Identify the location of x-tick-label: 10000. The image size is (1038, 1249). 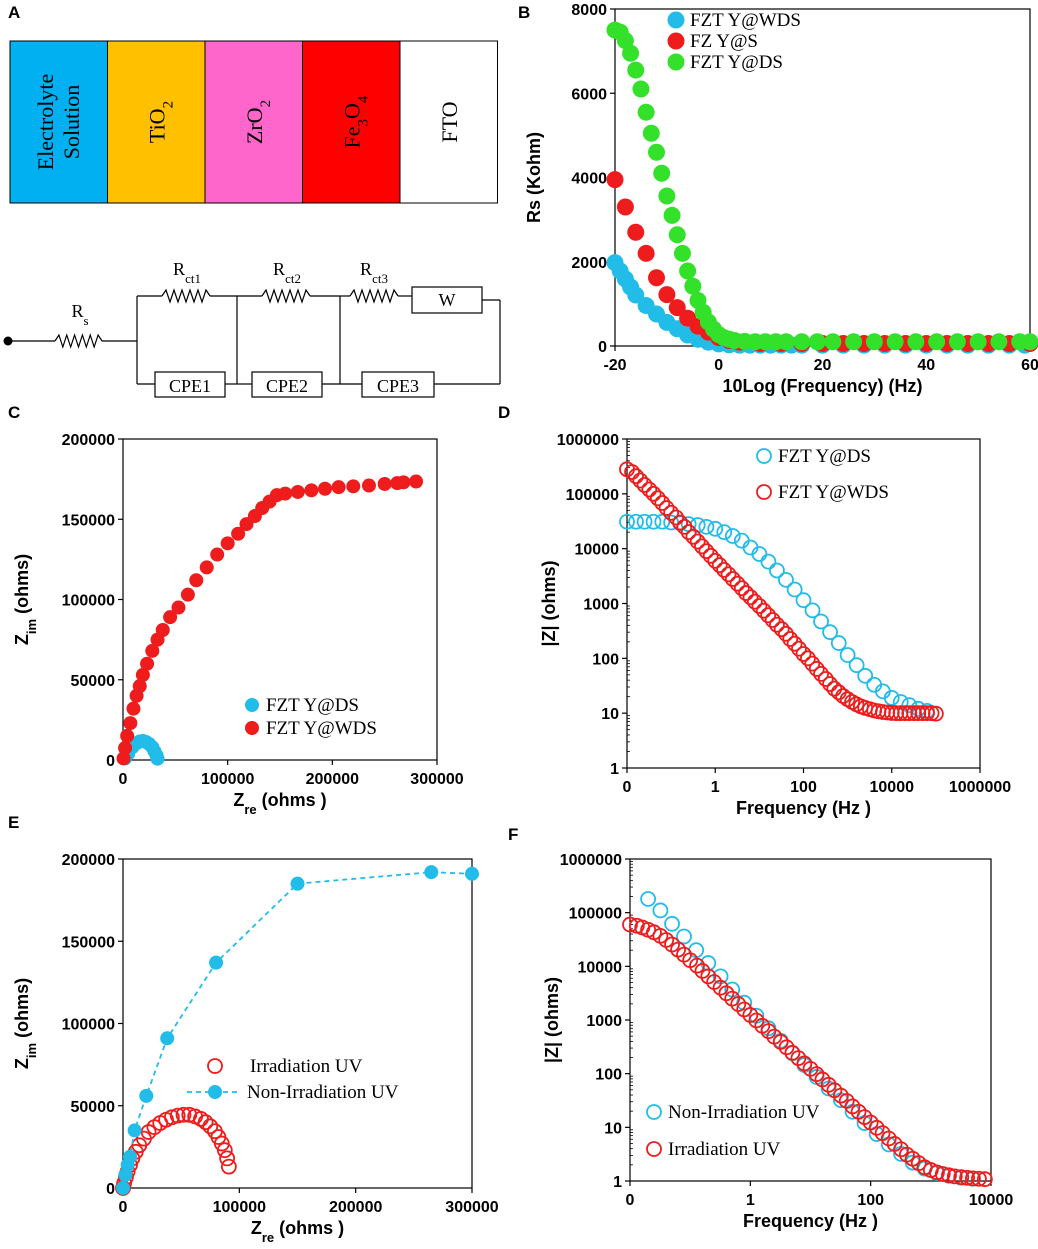
(892, 787).